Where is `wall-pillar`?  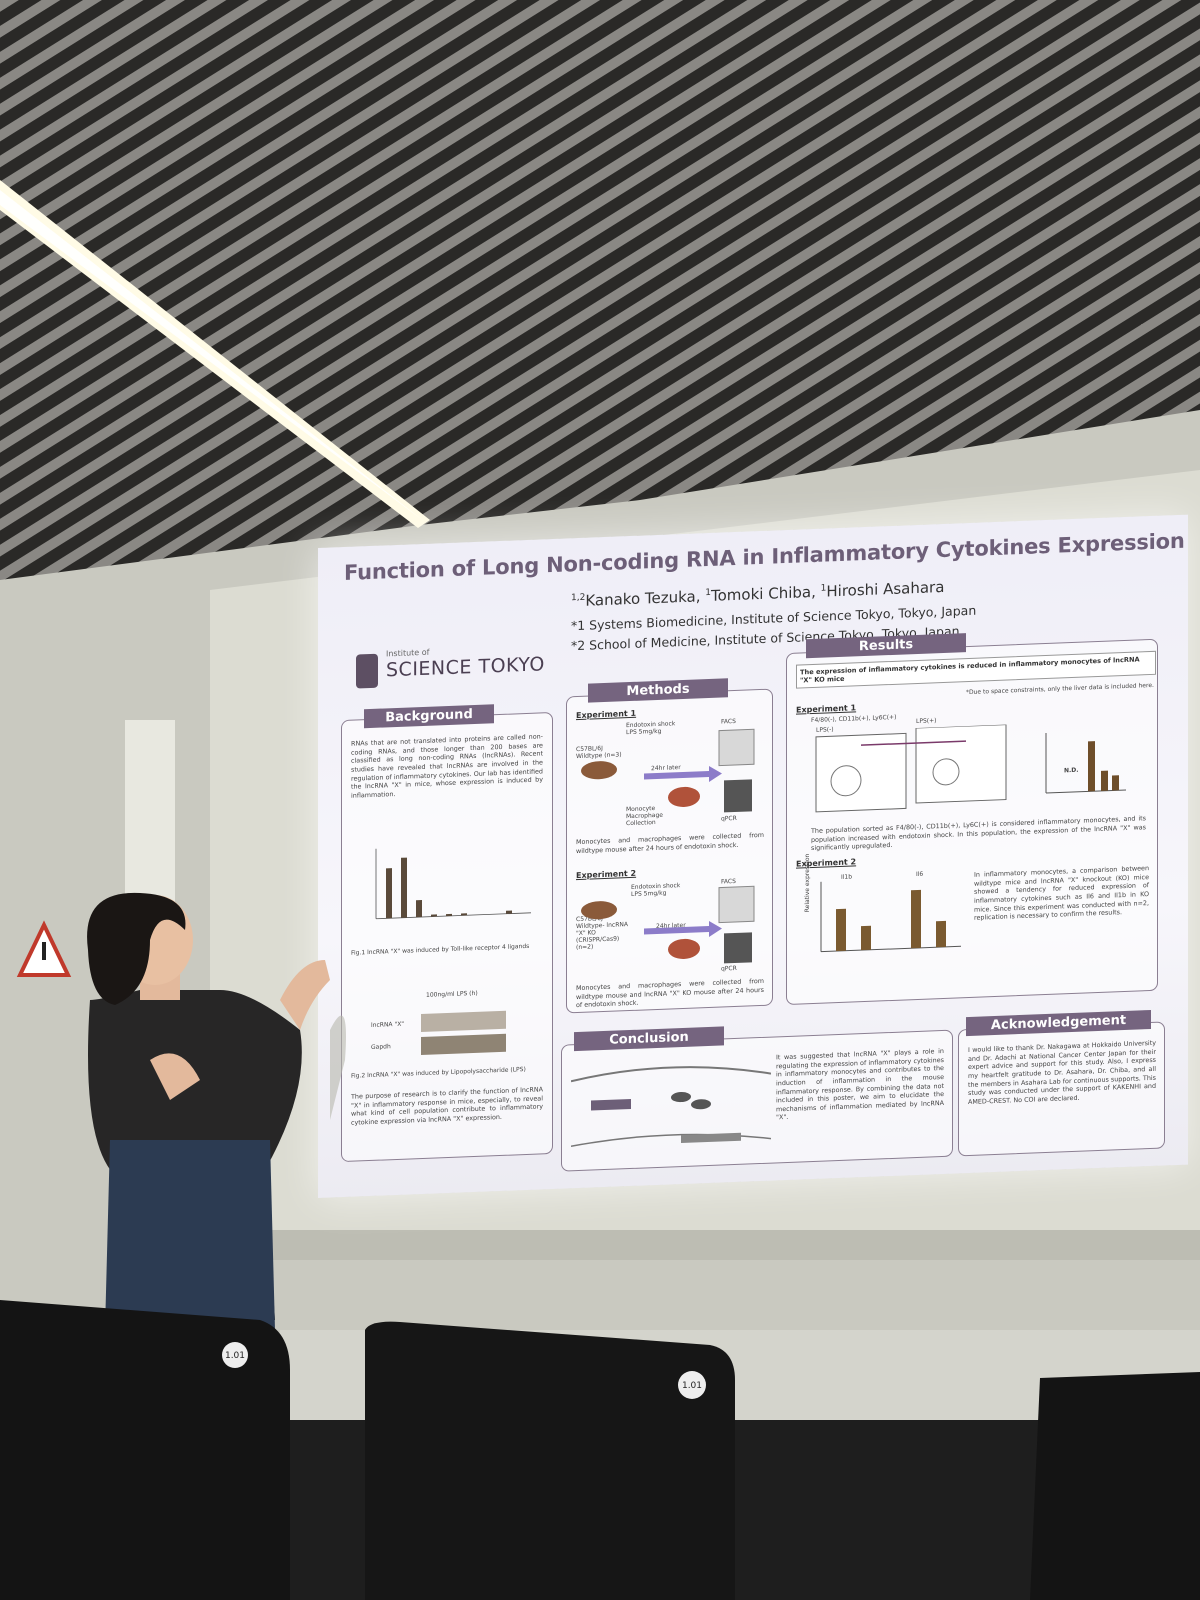 wall-pillar is located at coordinates (150, 820).